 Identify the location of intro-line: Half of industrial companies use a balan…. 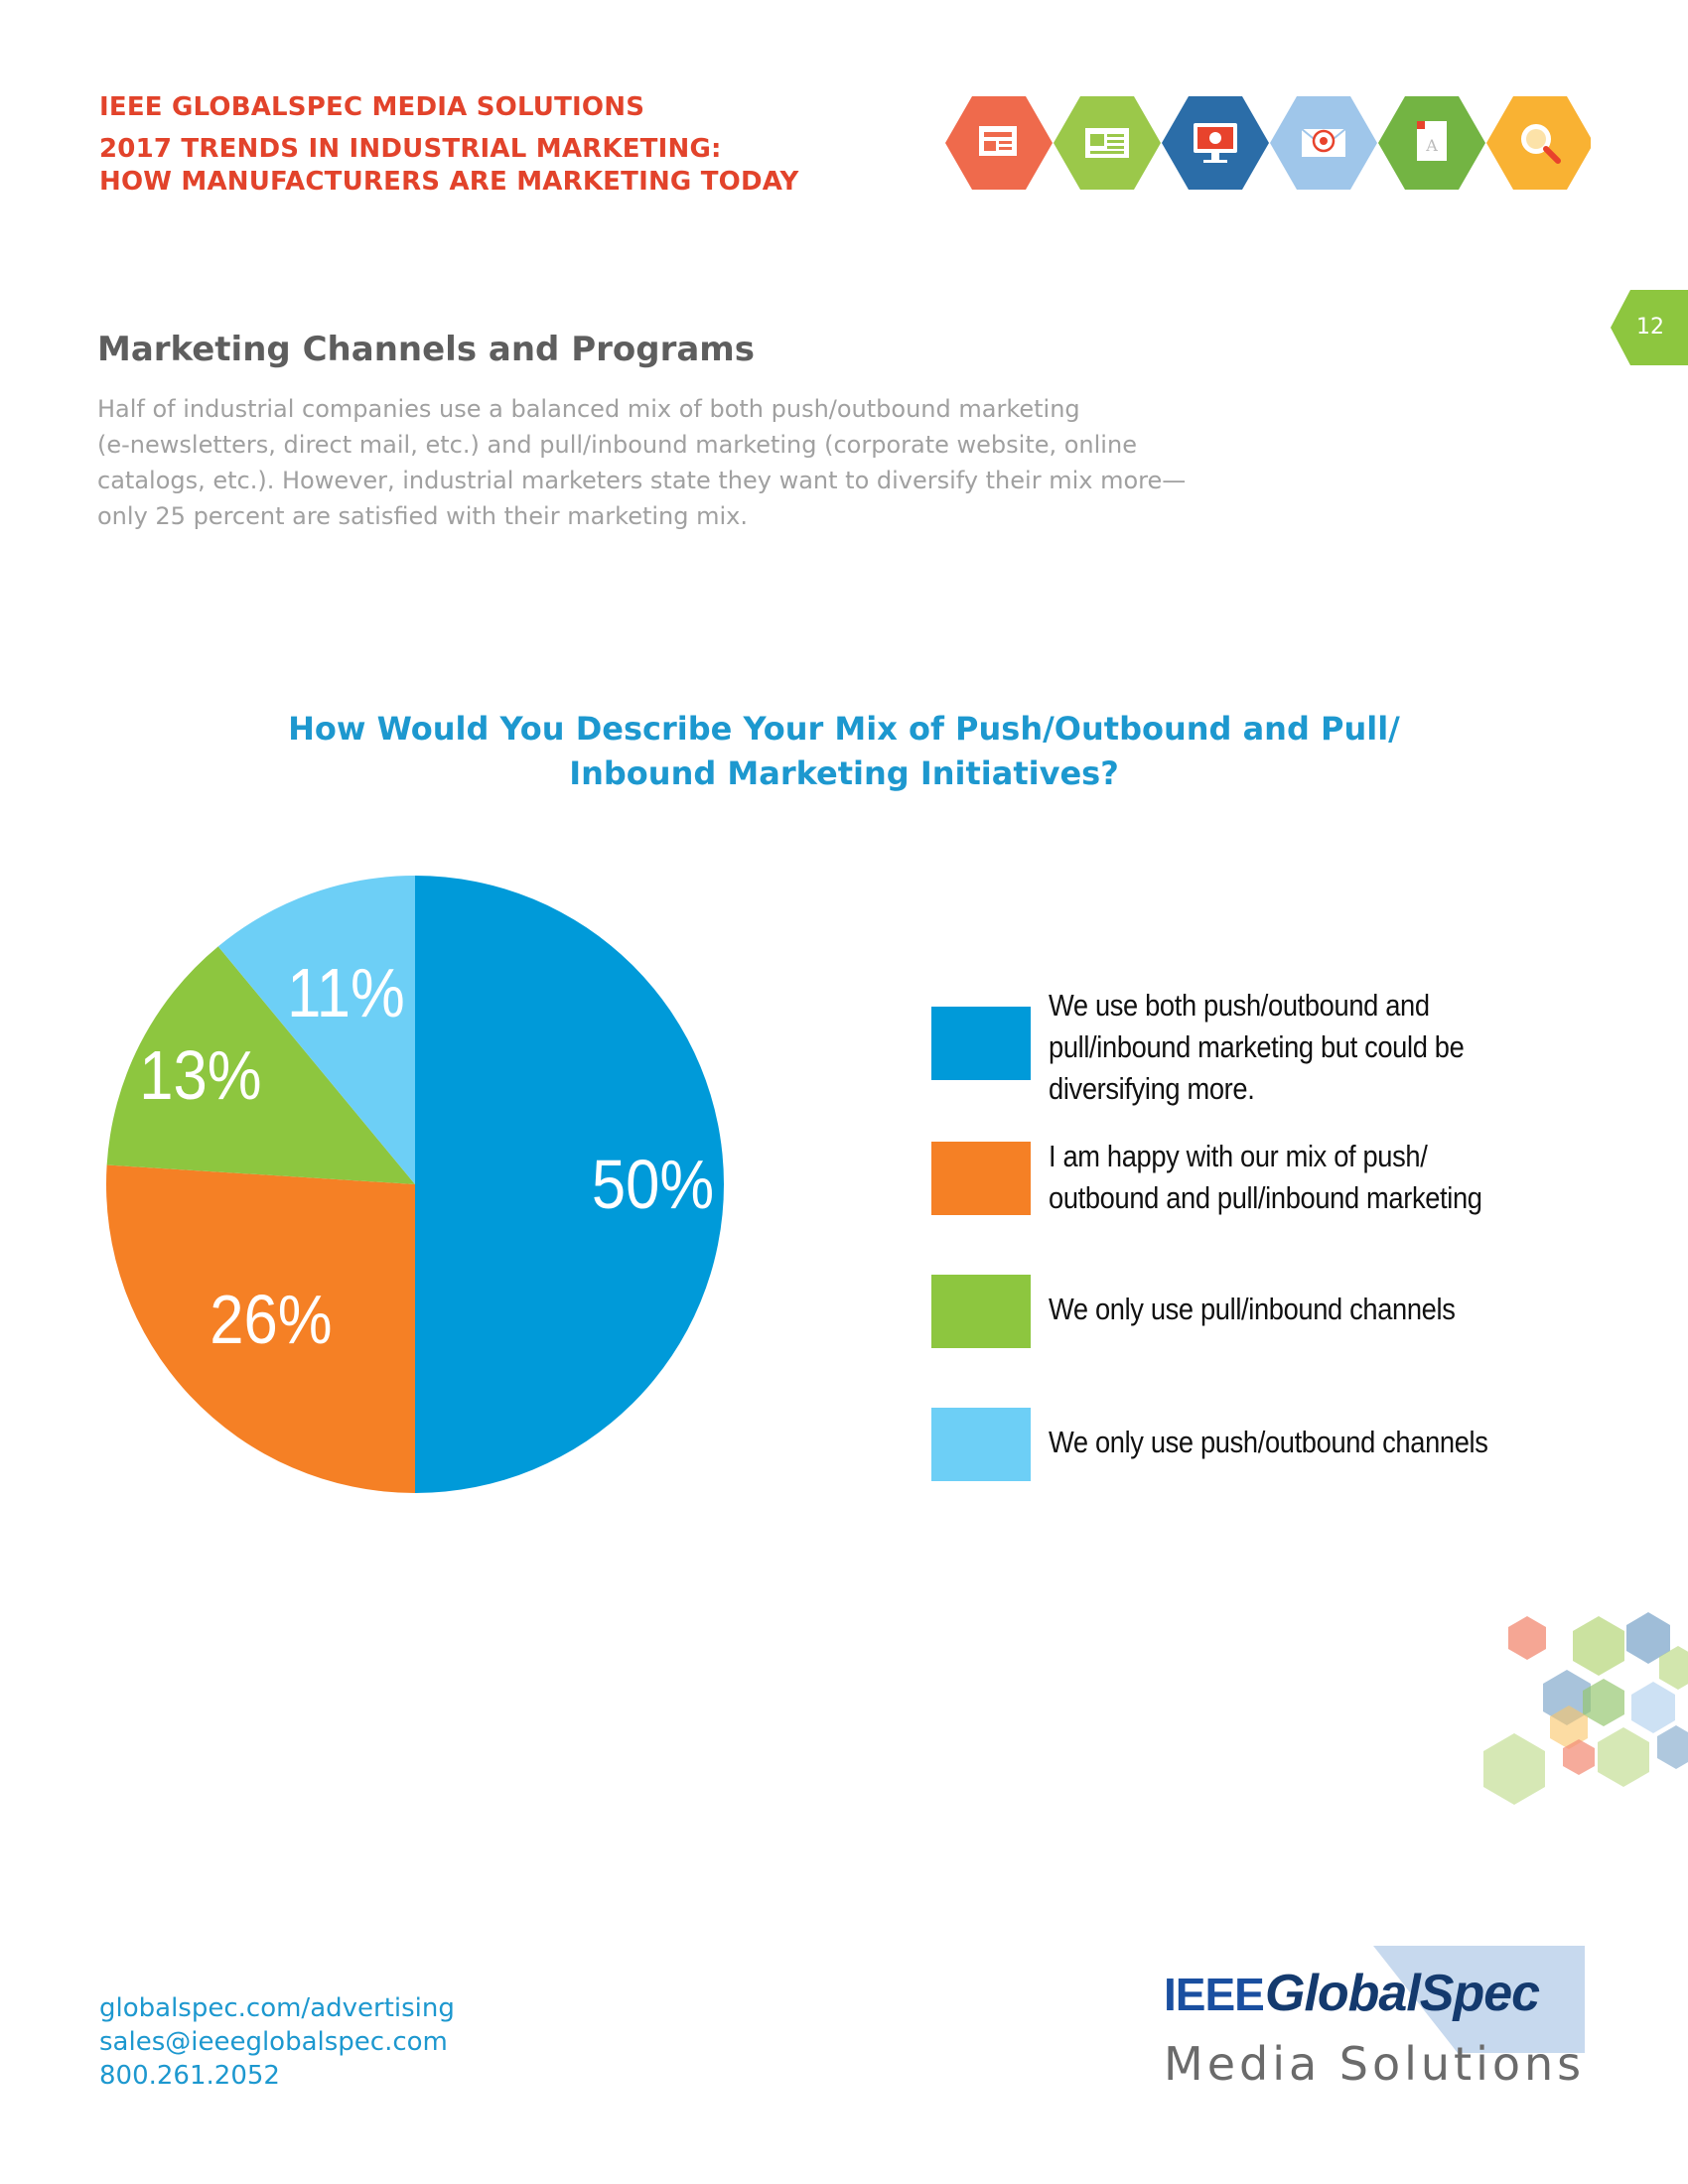
(588, 409).